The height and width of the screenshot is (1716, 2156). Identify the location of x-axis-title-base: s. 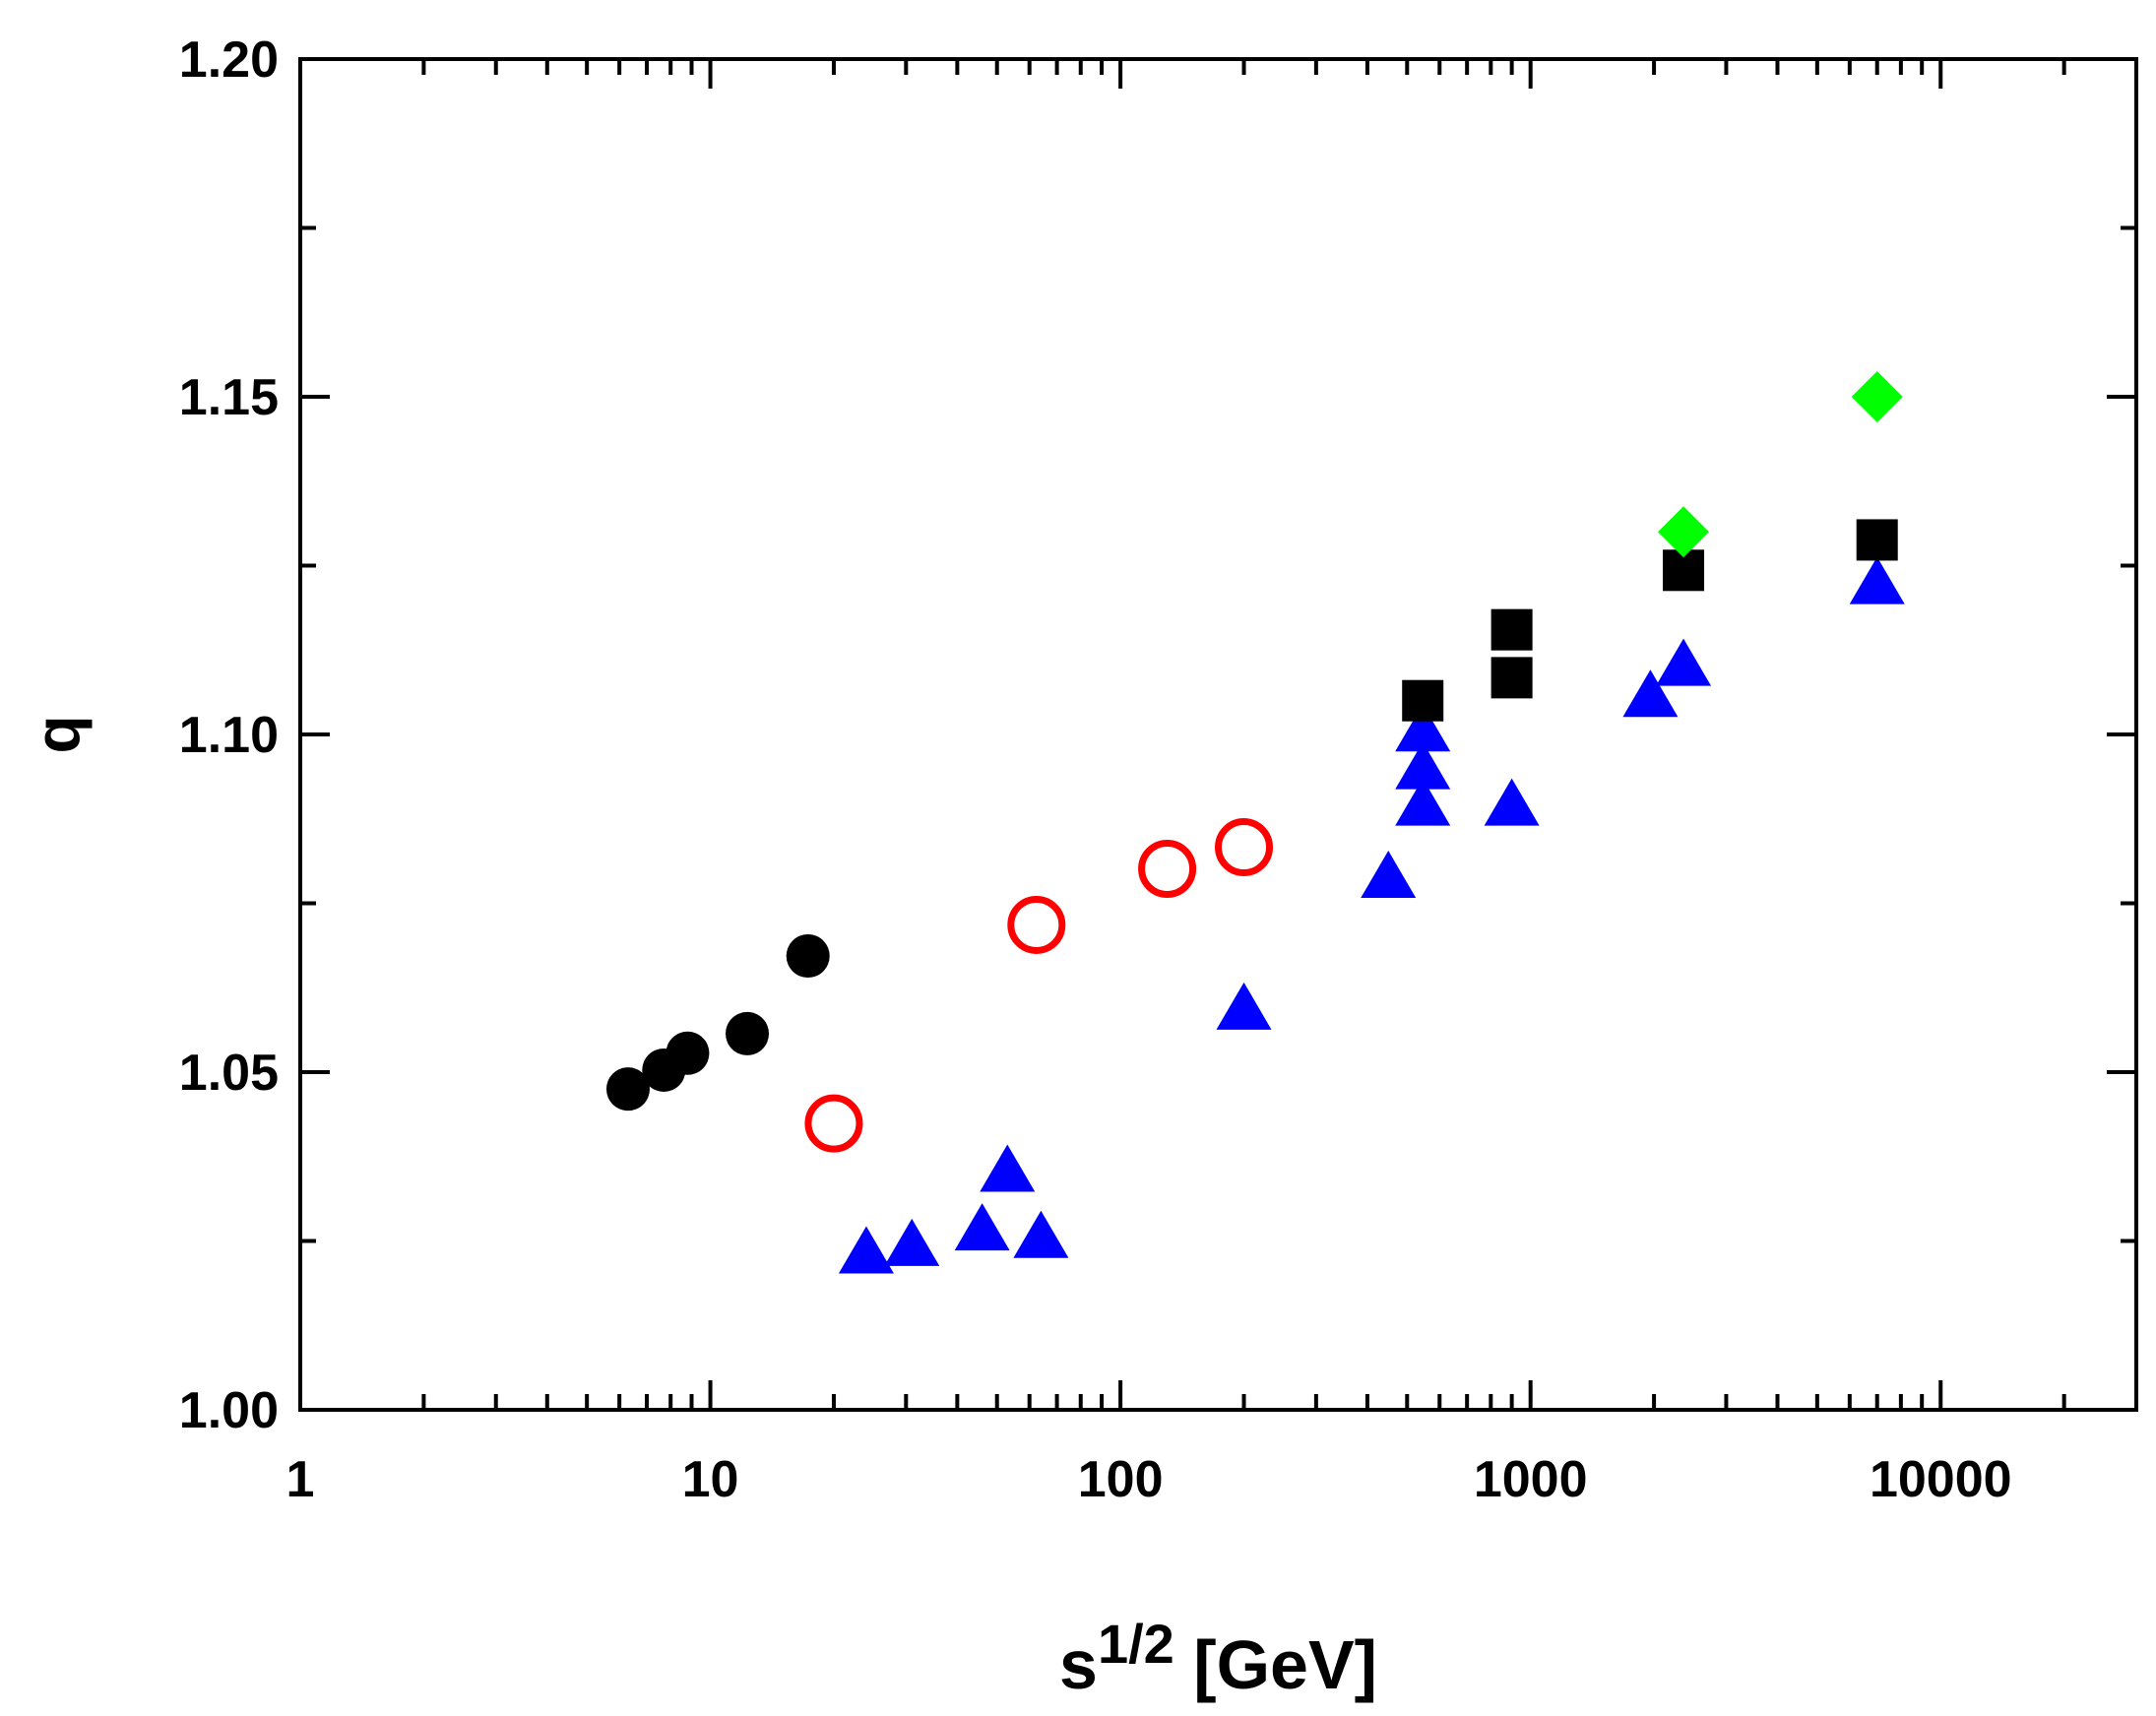
(1079, 1665).